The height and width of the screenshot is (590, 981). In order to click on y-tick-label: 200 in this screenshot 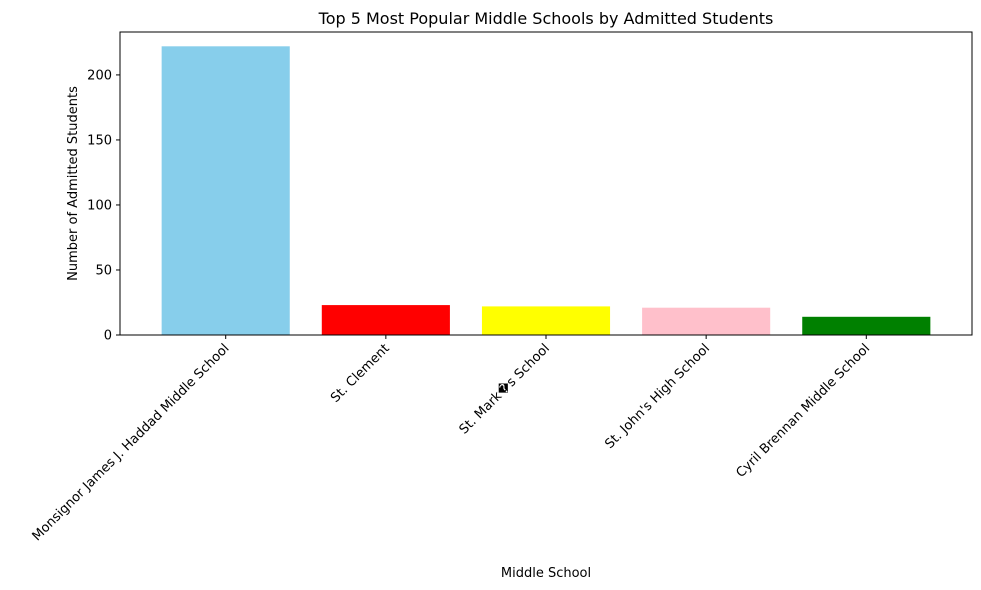, I will do `click(99, 75)`.